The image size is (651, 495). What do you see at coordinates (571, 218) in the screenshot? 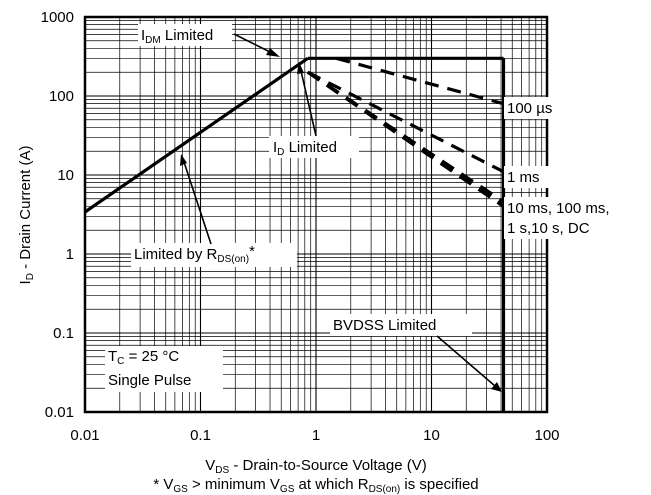
I see `l10ms-bg` at bounding box center [571, 218].